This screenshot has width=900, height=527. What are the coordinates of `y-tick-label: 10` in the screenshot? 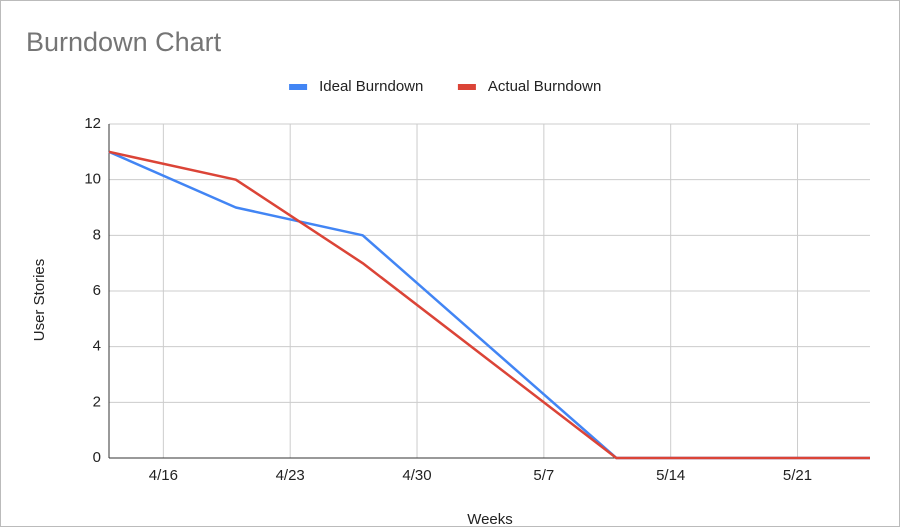 It's located at (92, 179).